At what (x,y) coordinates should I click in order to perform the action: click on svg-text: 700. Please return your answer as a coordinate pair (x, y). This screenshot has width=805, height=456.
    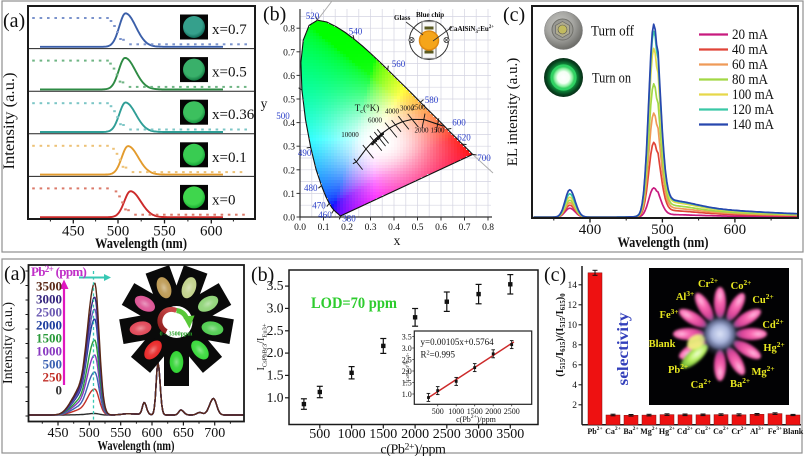
    Looking at the image, I should click on (214, 433).